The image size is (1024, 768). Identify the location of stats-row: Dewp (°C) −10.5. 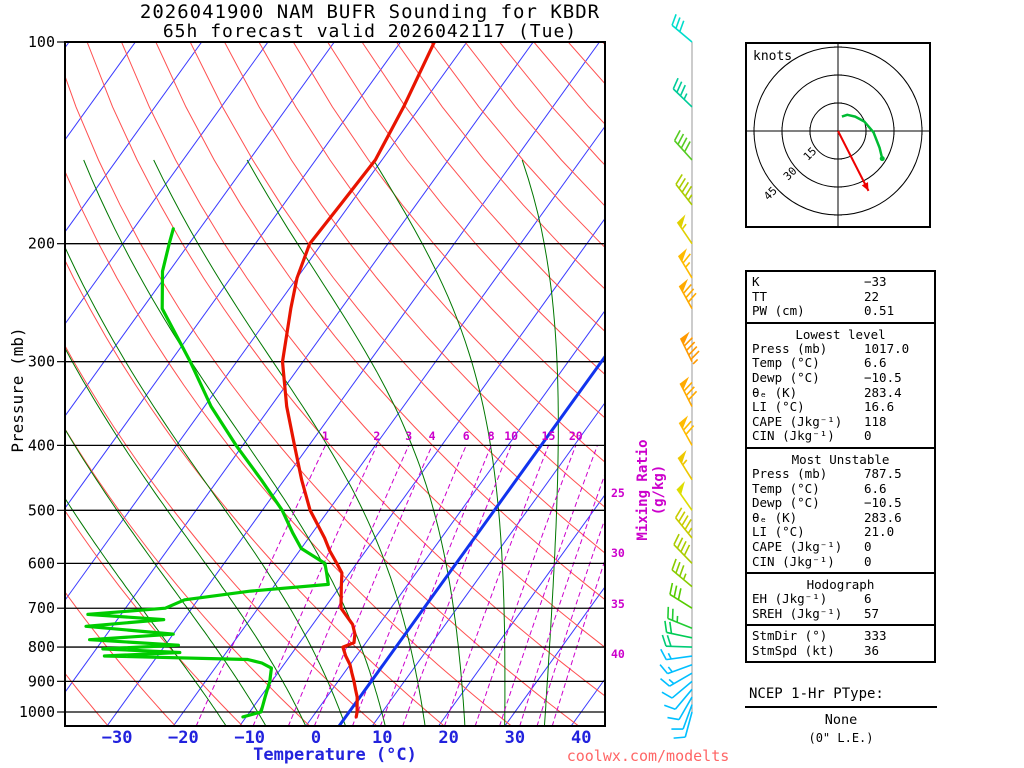
(840, 377).